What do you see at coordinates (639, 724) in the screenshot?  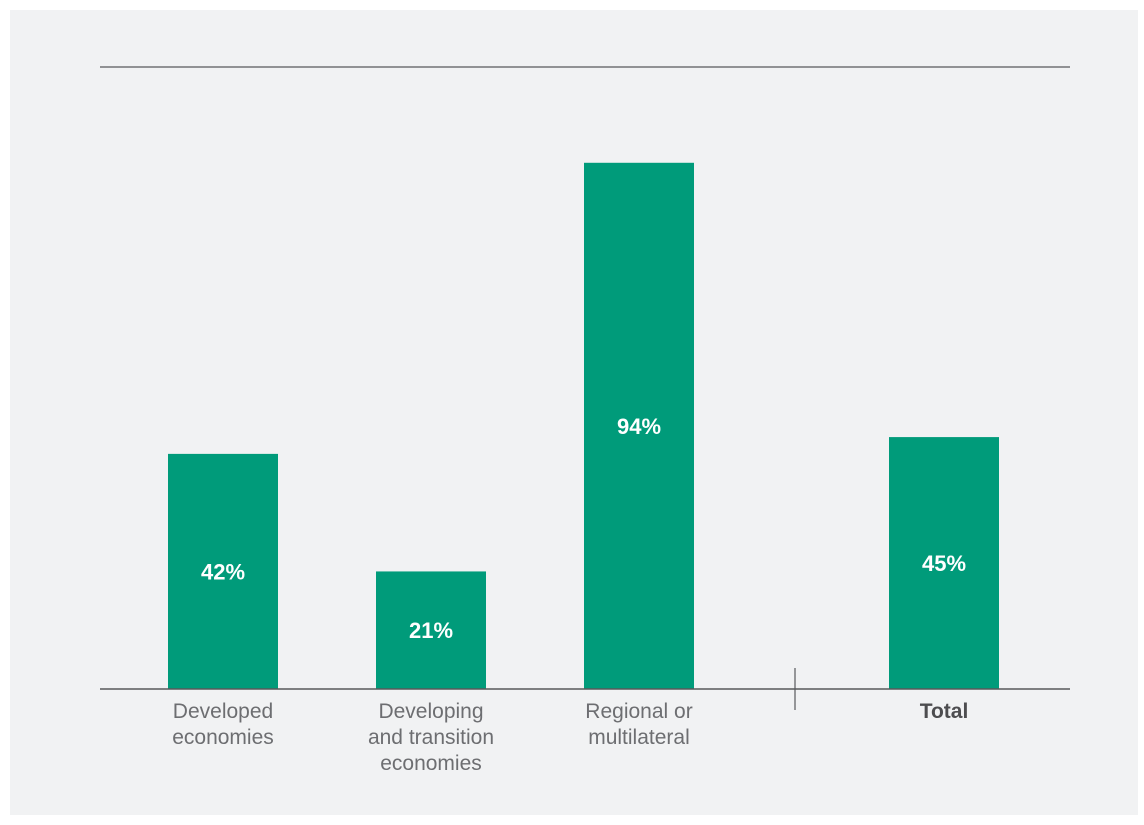 I see `category-label-2: Regional or multilateral` at bounding box center [639, 724].